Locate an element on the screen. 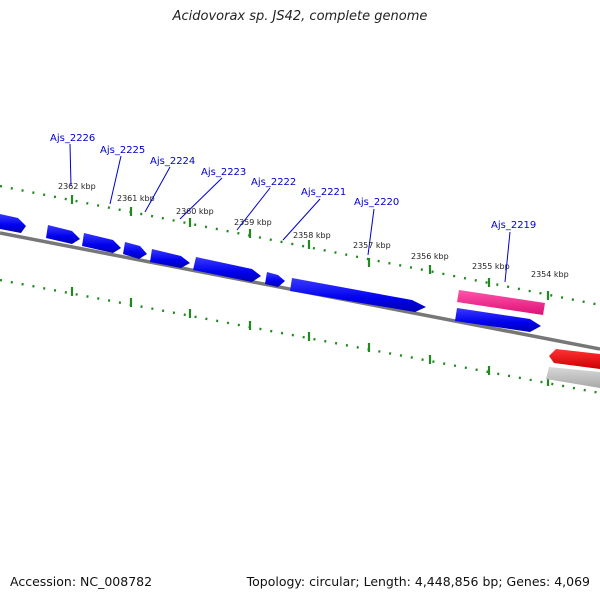  ruler-tick-label: 2355 kbp is located at coordinates (491, 266).